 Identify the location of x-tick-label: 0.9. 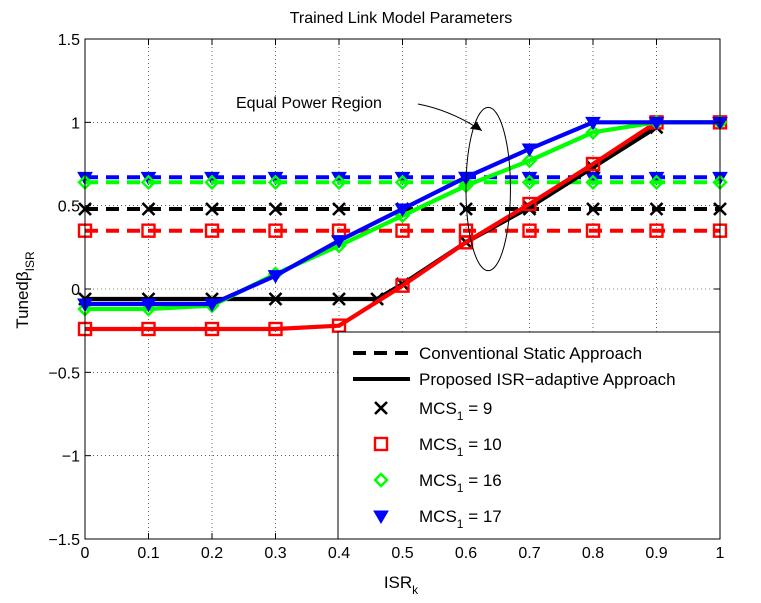
(656, 553).